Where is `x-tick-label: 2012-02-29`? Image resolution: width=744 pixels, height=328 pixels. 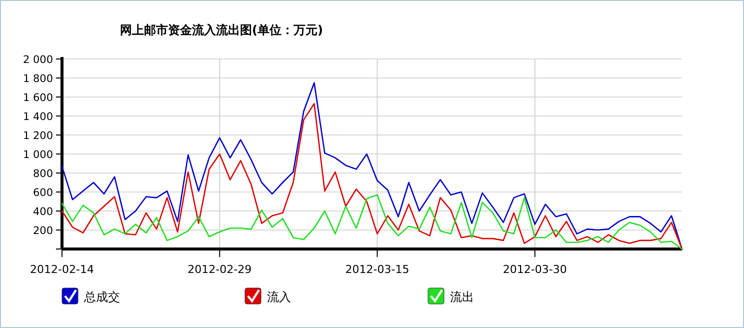
x-tick-label: 2012-02-29 is located at coordinates (220, 269).